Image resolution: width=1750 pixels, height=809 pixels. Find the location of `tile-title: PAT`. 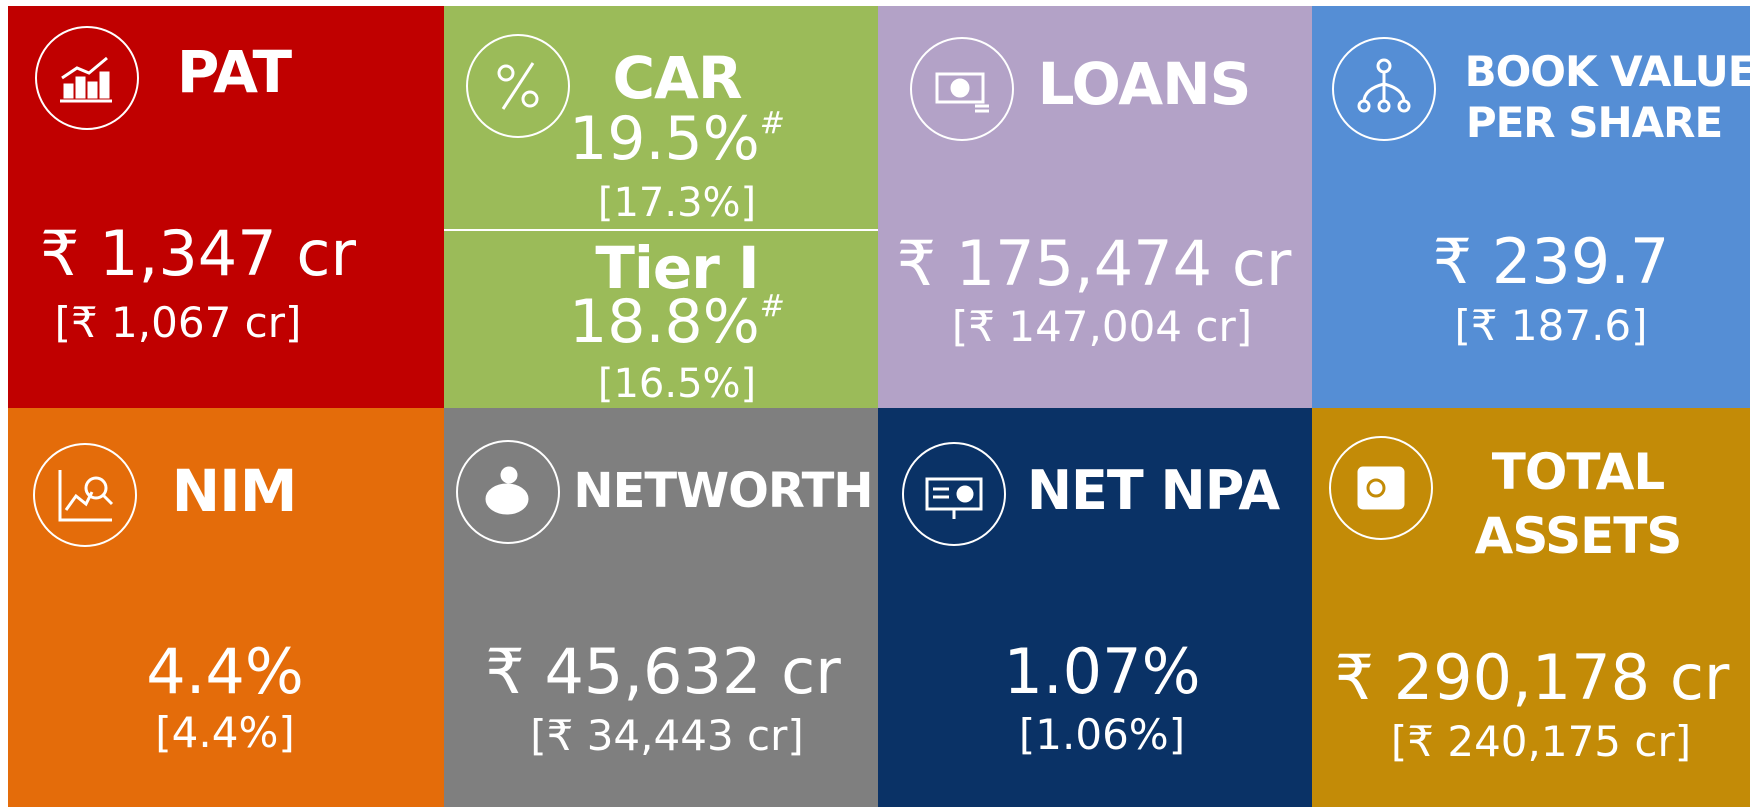

tile-title: PAT is located at coordinates (234, 72).